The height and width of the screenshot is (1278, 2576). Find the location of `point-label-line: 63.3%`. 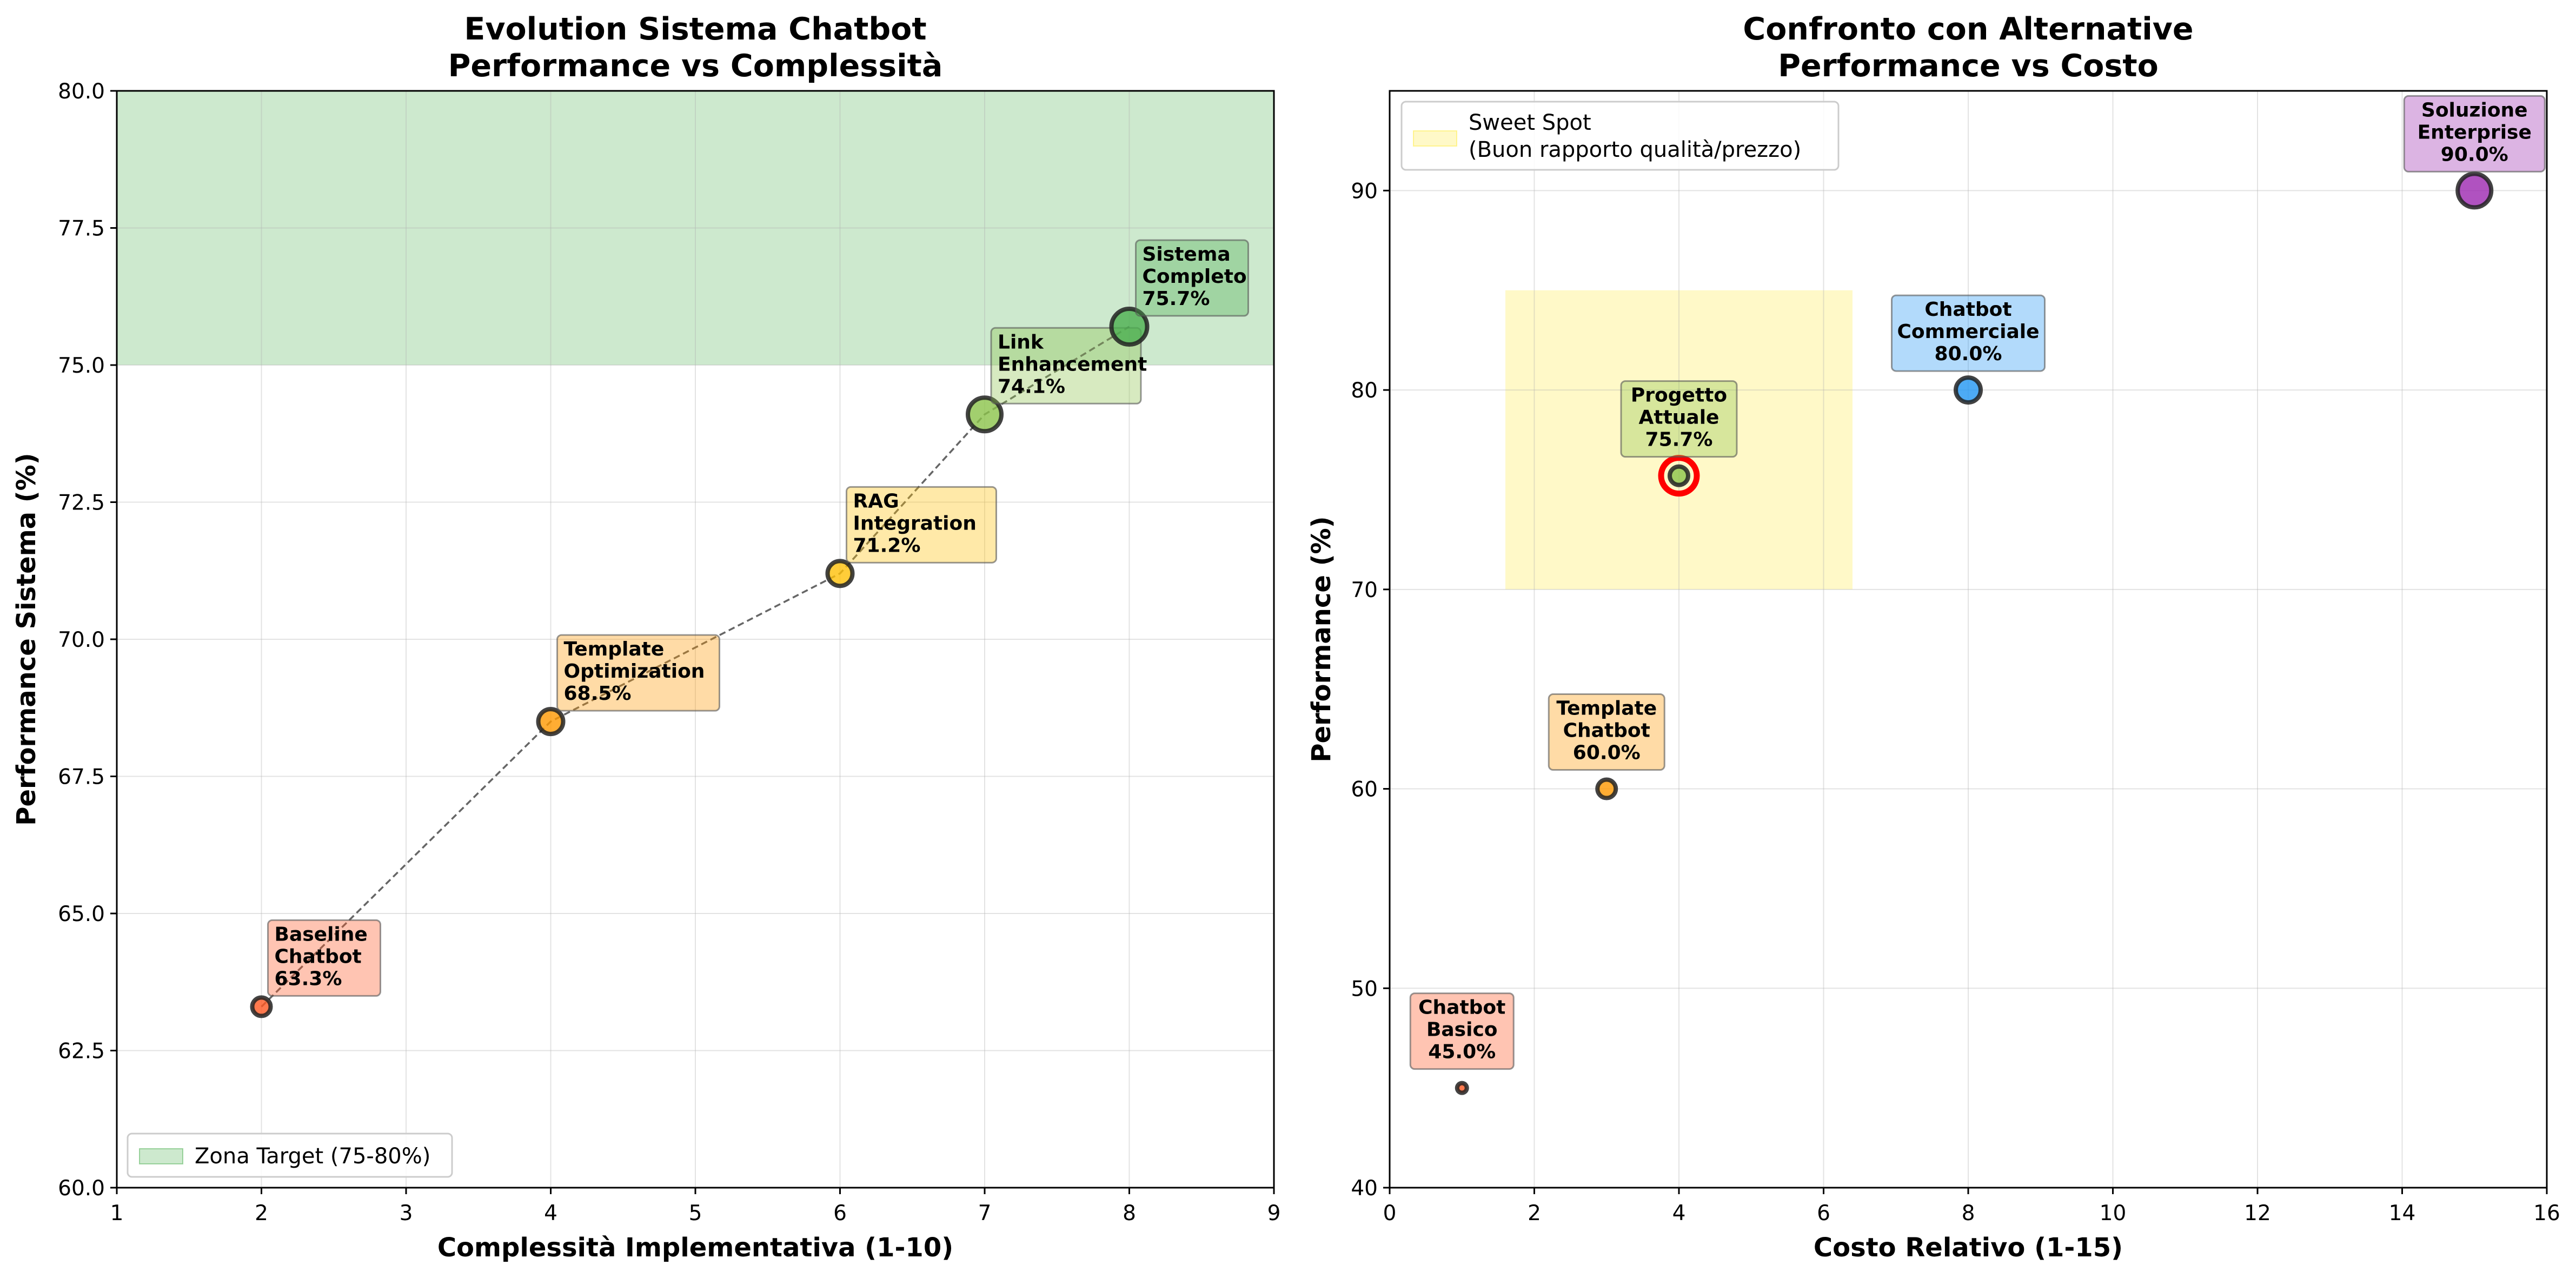

point-label-line: 63.3% is located at coordinates (308, 979).